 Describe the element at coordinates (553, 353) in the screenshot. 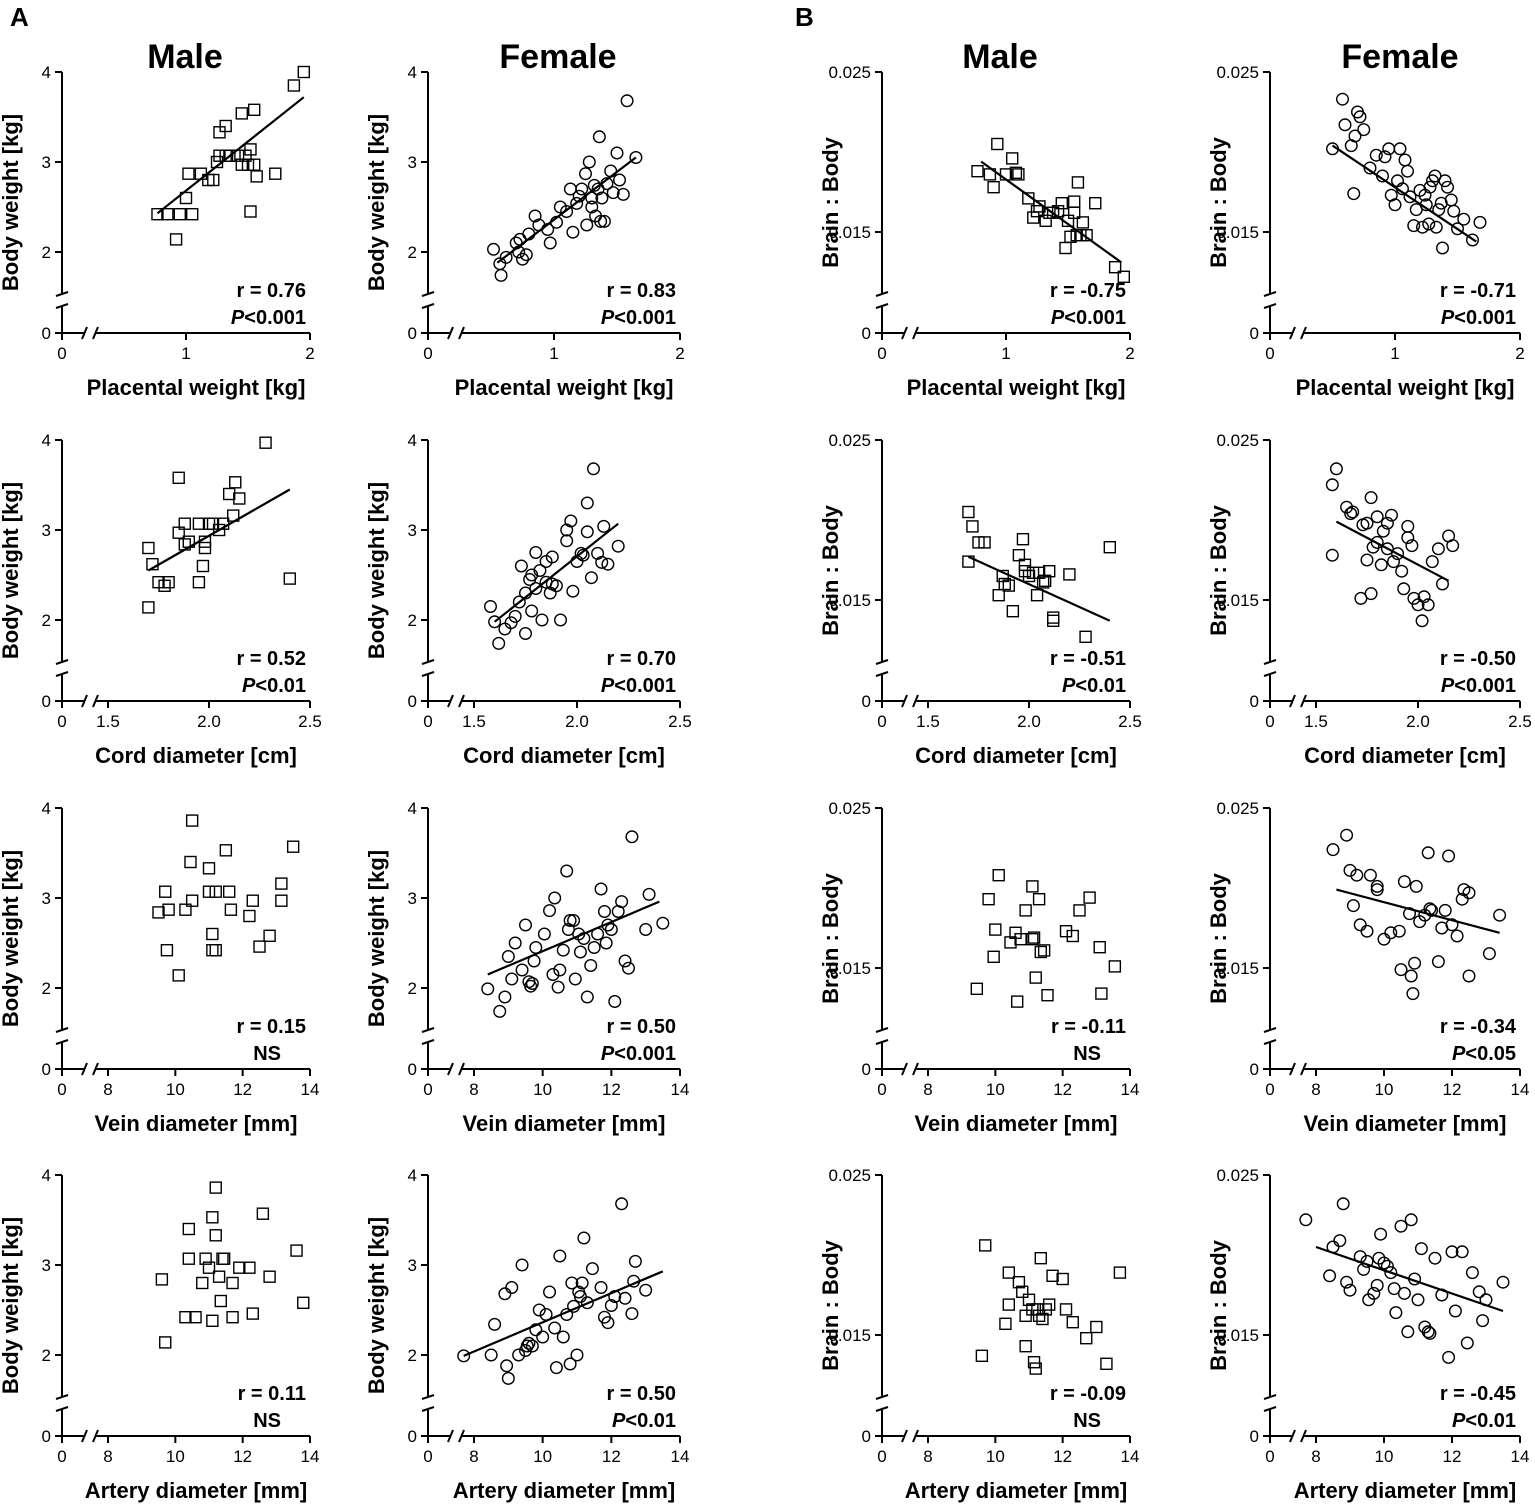

I see `x-tick-label: 1` at that location.